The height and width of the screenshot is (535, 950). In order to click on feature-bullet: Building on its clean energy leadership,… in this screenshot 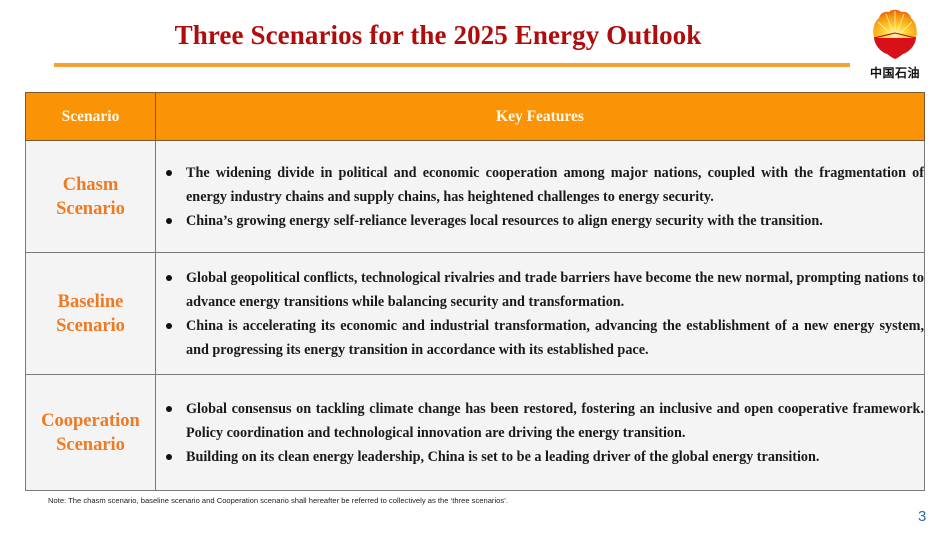, I will do `click(543, 457)`.